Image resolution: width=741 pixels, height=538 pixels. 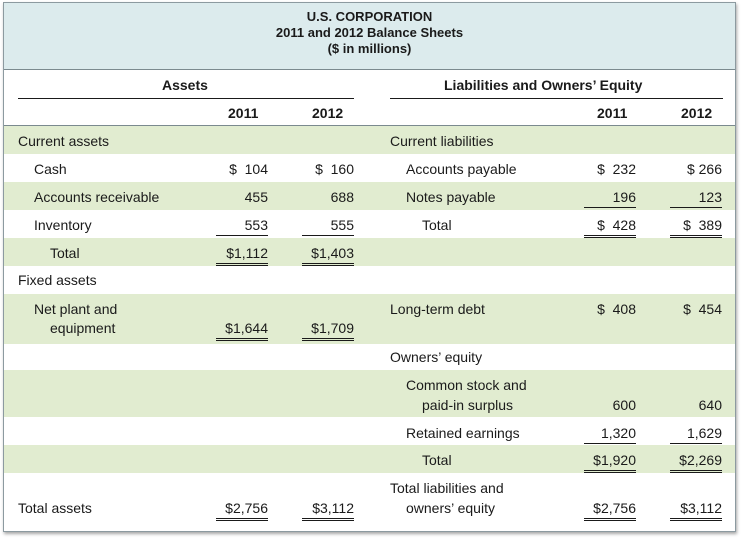 What do you see at coordinates (242, 226) in the screenshot?
I see `inventory-2011: 553` at bounding box center [242, 226].